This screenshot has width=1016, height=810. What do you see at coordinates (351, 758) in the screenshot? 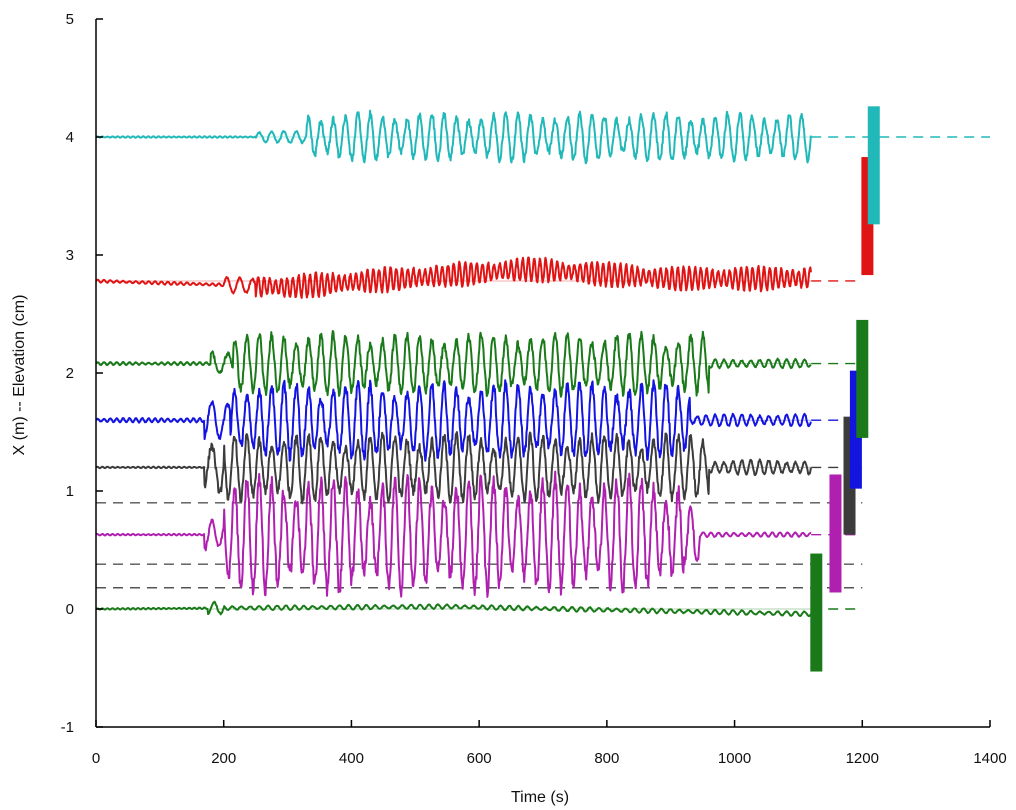
I see `x-tick-label: 400` at bounding box center [351, 758].